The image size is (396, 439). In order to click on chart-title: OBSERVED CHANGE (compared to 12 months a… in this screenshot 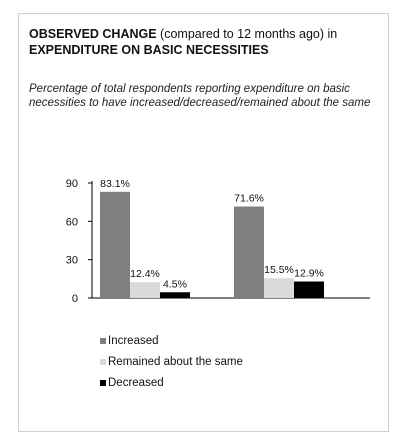, I will do `click(206, 42)`.